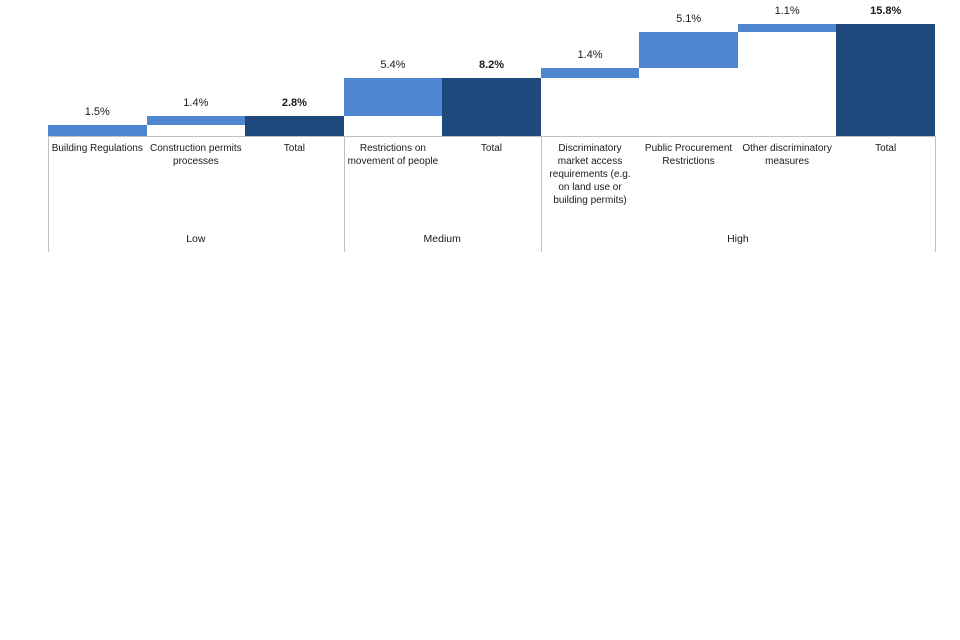 Image resolution: width=960 pixels, height=640 pixels. Describe the element at coordinates (442, 239) in the screenshot. I see `group-label: Medium` at that location.